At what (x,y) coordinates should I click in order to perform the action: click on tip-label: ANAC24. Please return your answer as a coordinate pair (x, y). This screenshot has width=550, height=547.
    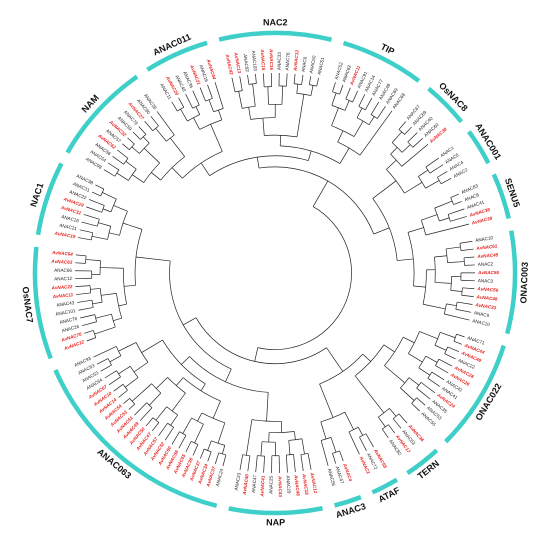
    Looking at the image, I should click on (220, 477).